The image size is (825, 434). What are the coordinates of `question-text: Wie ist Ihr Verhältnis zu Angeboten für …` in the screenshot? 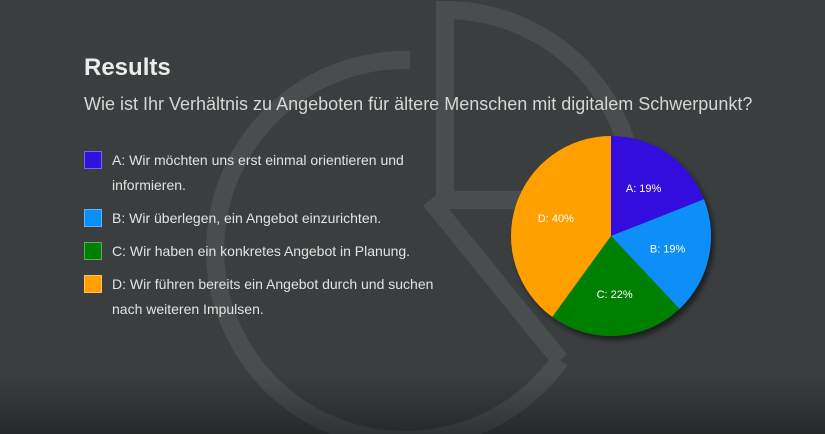 It's located at (418, 104).